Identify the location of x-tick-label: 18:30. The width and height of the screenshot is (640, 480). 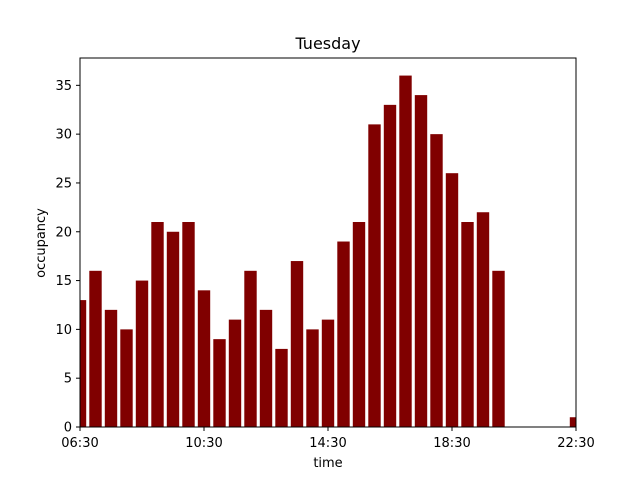
(451, 443).